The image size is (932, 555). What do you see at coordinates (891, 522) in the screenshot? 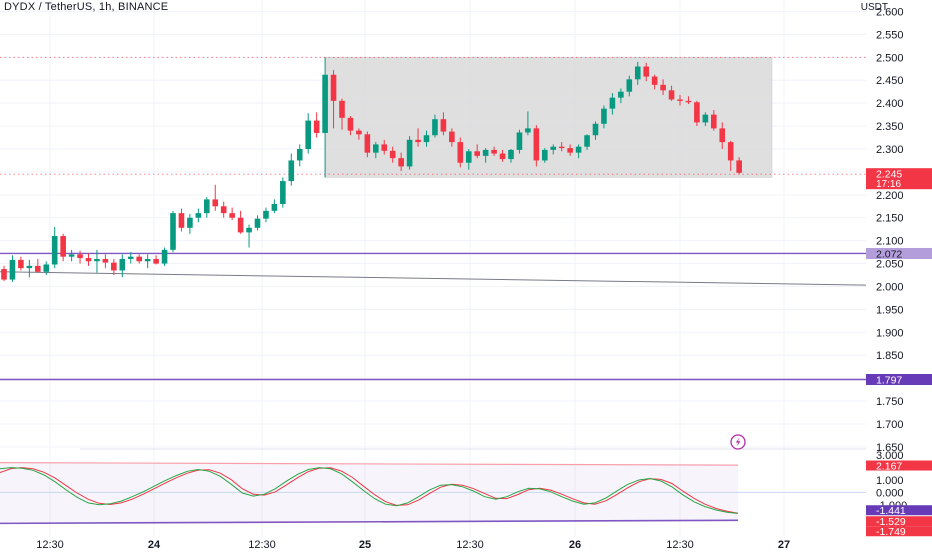
I see `oscillator-badge: -1.529` at bounding box center [891, 522].